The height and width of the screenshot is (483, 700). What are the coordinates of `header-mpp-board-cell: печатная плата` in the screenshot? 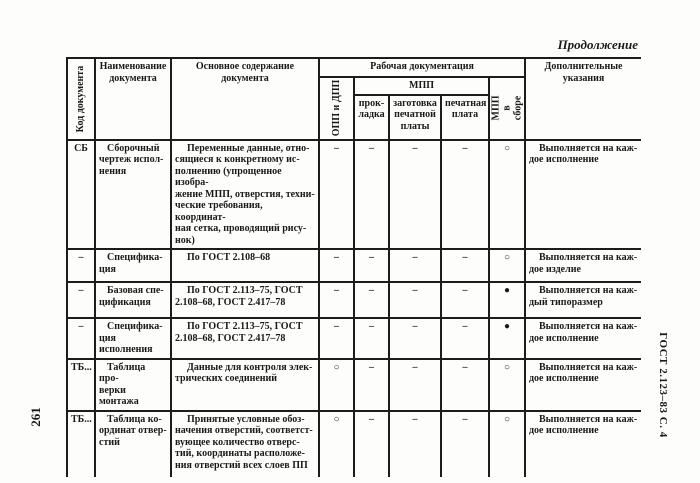 It's located at (465, 117).